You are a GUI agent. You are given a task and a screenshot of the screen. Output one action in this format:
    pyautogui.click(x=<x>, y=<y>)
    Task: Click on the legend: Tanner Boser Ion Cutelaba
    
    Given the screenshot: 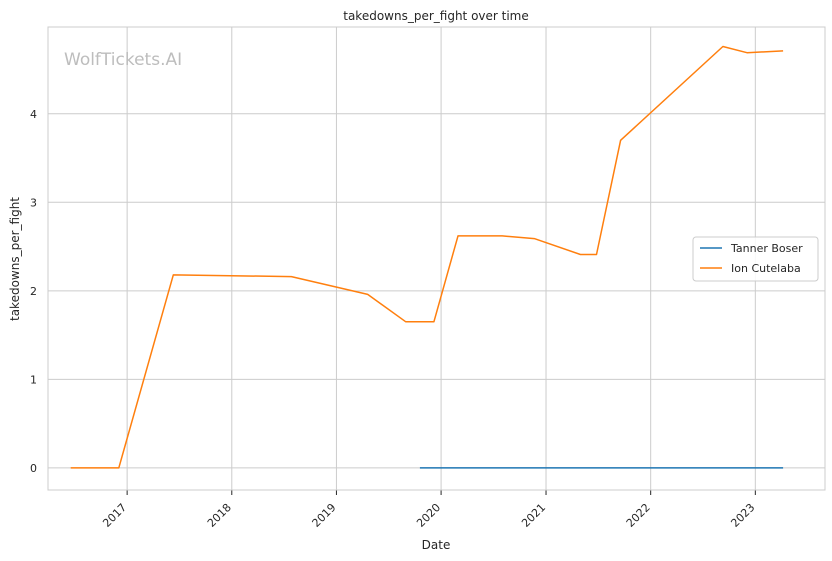 What is the action you would take?
    pyautogui.click(x=755, y=259)
    